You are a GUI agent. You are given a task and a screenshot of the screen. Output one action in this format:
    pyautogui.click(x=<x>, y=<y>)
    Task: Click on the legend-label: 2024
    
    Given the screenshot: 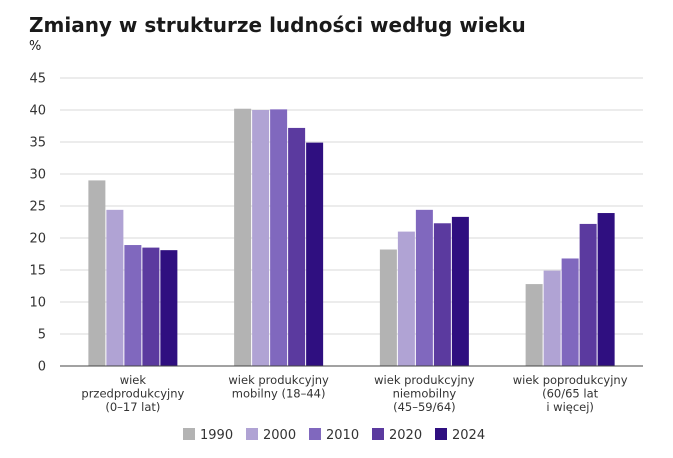 What is the action you would take?
    pyautogui.click(x=468, y=435)
    